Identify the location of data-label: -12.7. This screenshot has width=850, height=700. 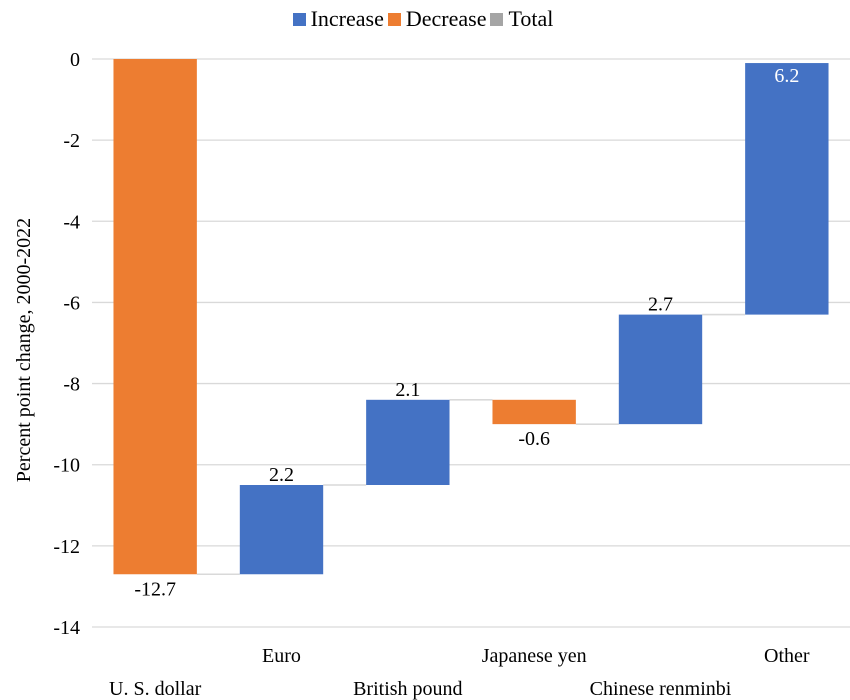
(155, 589).